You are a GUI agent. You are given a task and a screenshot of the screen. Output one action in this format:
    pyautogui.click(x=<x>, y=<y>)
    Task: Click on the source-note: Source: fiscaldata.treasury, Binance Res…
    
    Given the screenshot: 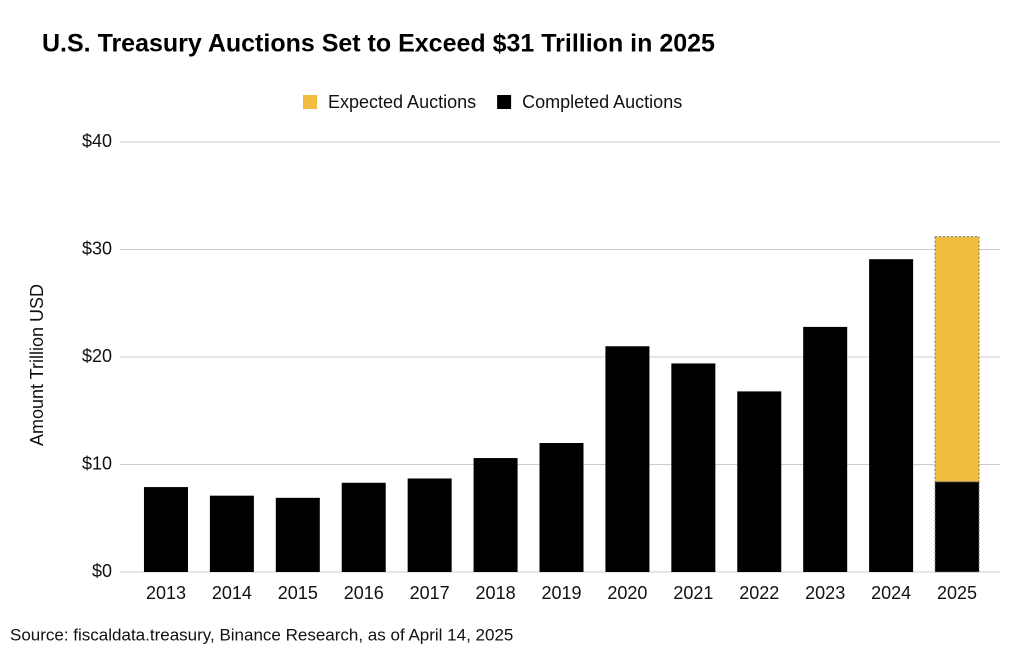 What is the action you would take?
    pyautogui.click(x=261, y=634)
    